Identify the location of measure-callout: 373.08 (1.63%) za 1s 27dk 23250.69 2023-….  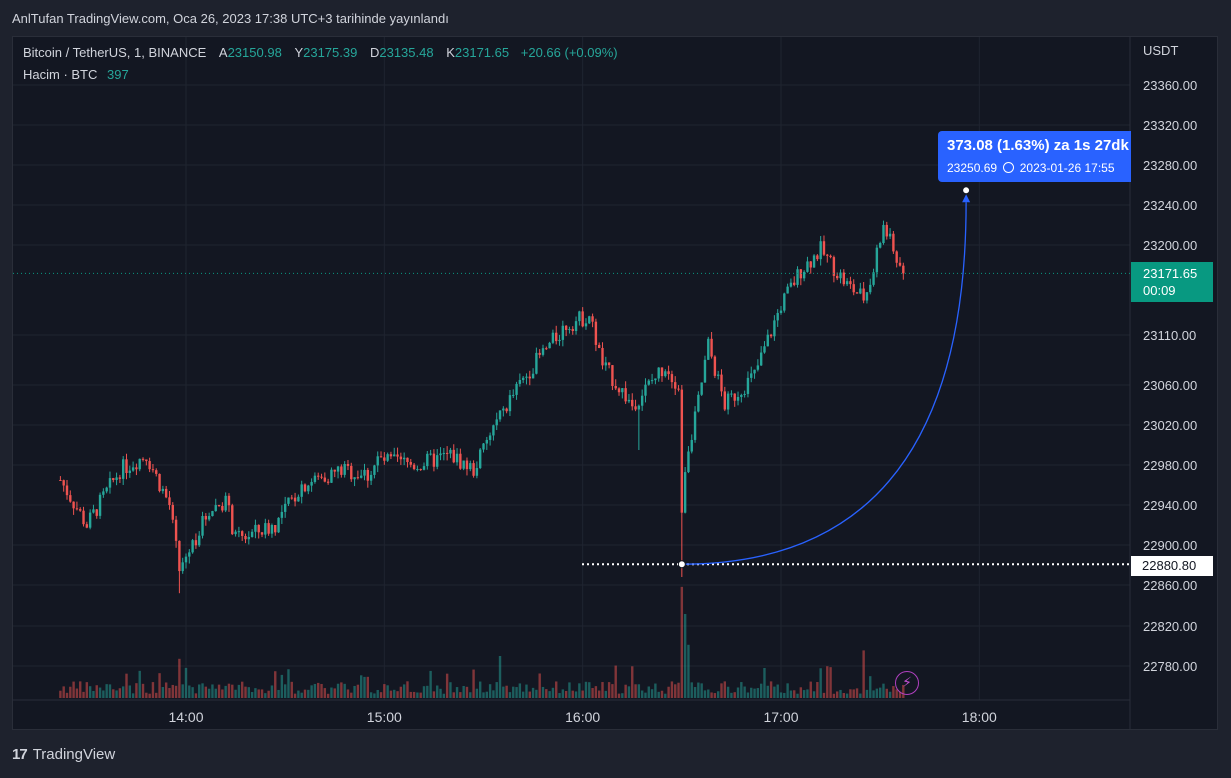
(1034, 156).